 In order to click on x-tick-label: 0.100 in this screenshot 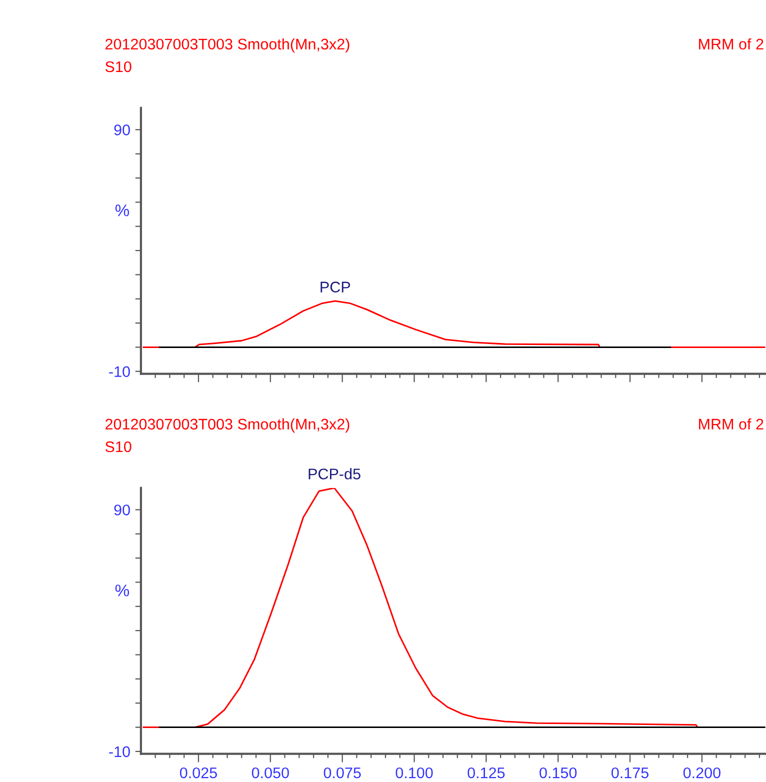, I will do `click(414, 772)`.